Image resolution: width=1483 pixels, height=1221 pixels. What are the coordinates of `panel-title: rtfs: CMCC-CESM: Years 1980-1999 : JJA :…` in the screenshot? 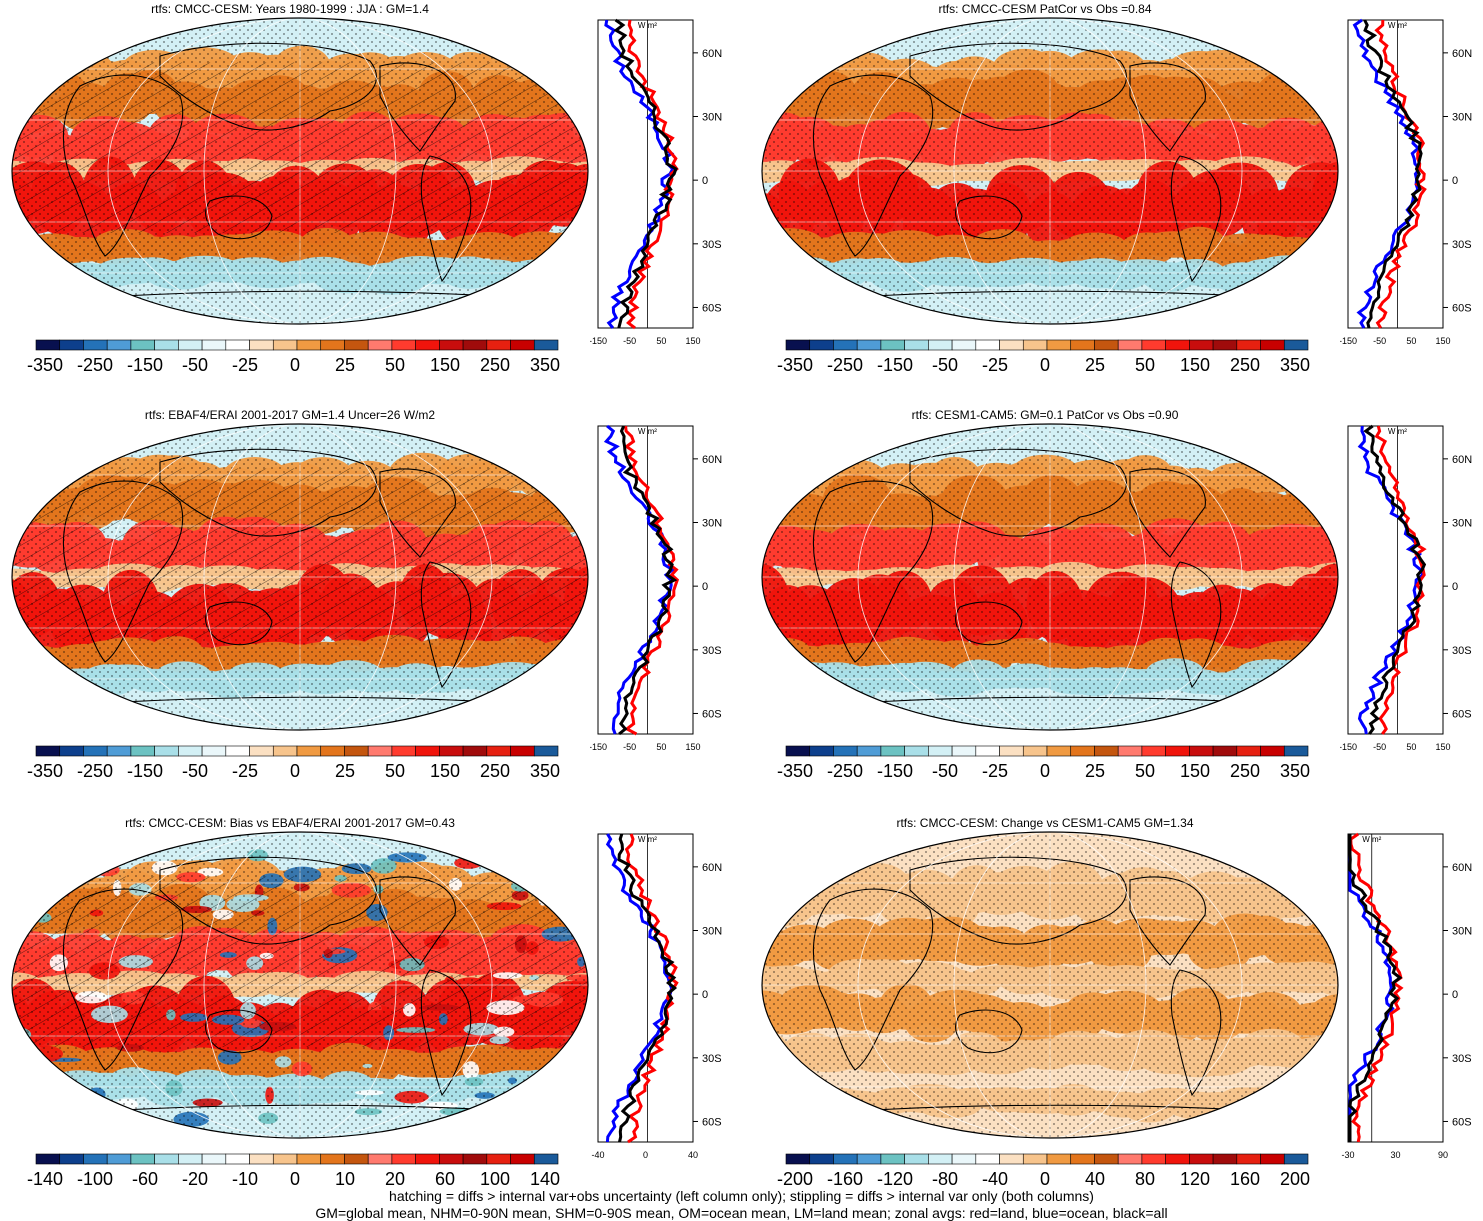 It's located at (290, 9).